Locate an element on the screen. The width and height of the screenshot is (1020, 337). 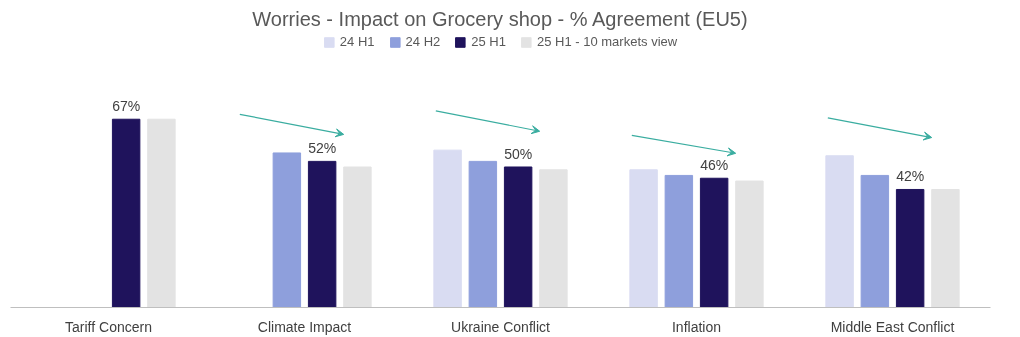
chart-title: Worries - Impact on Grocery shop - % Agreement (EU5) is located at coordinates (500, 18).